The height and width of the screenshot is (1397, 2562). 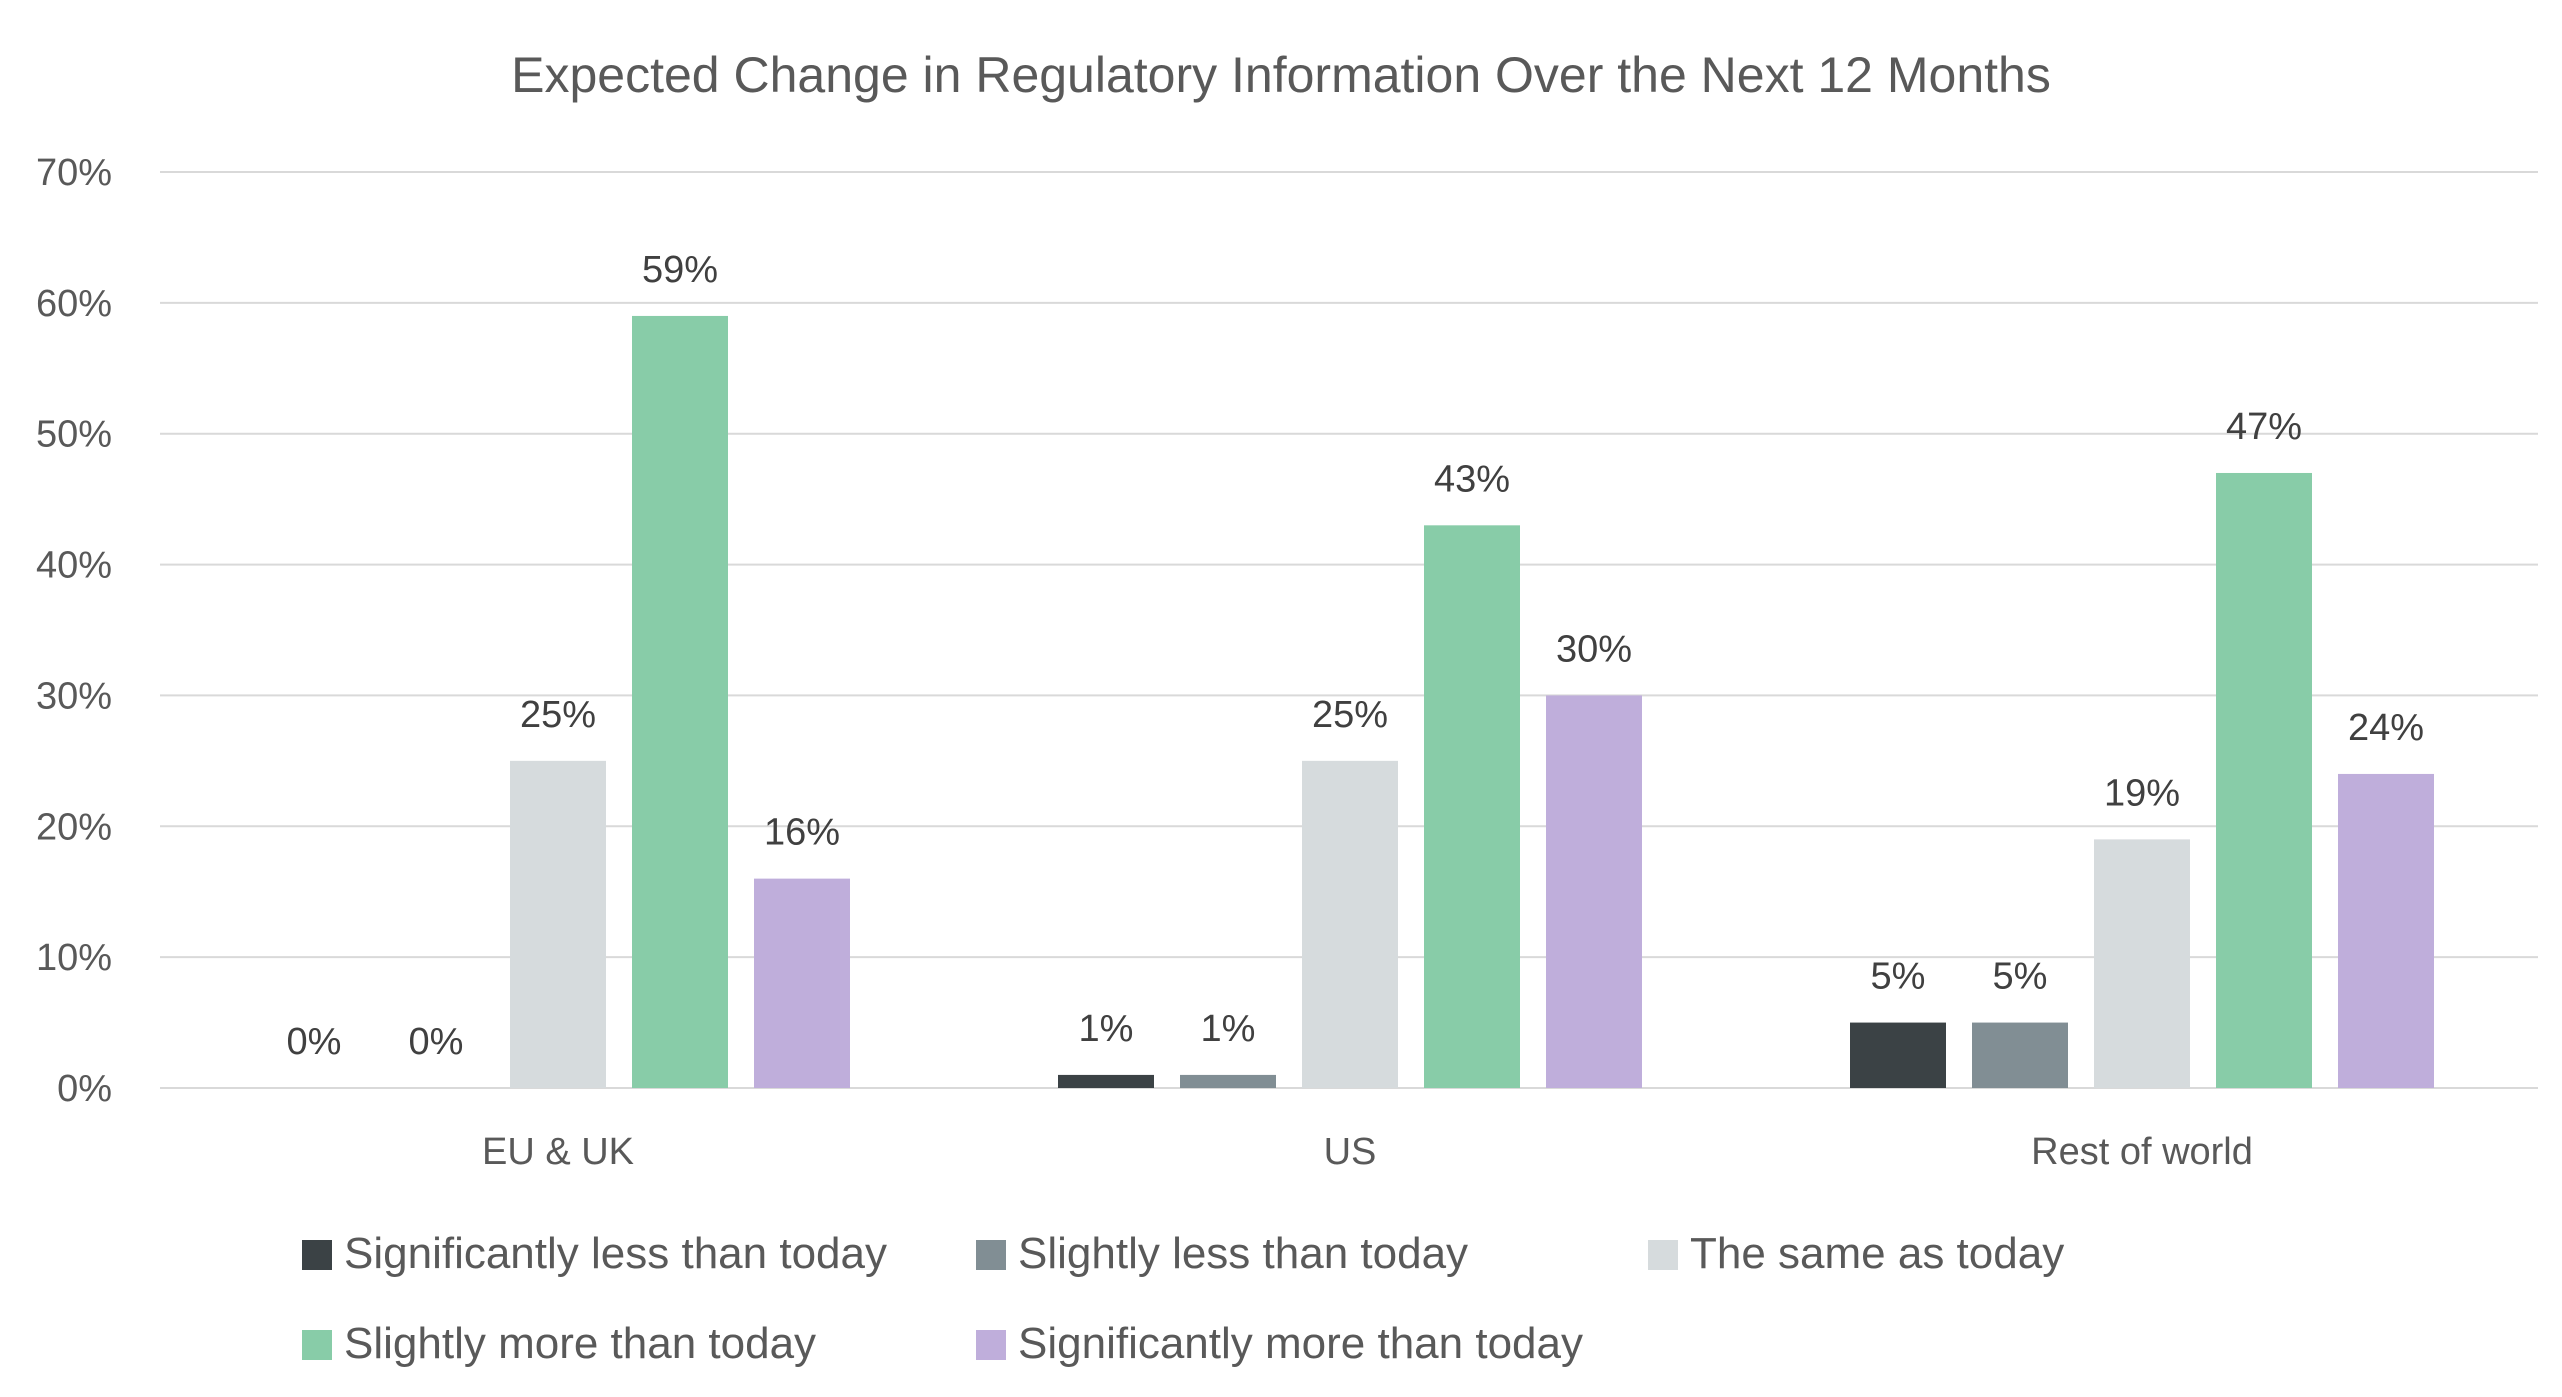 What do you see at coordinates (2386, 728) in the screenshot?
I see `data-label: 24%` at bounding box center [2386, 728].